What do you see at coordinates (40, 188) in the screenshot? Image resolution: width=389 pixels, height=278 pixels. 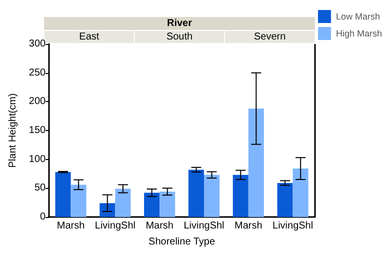 I see `y-tick-label: 50` at bounding box center [40, 188].